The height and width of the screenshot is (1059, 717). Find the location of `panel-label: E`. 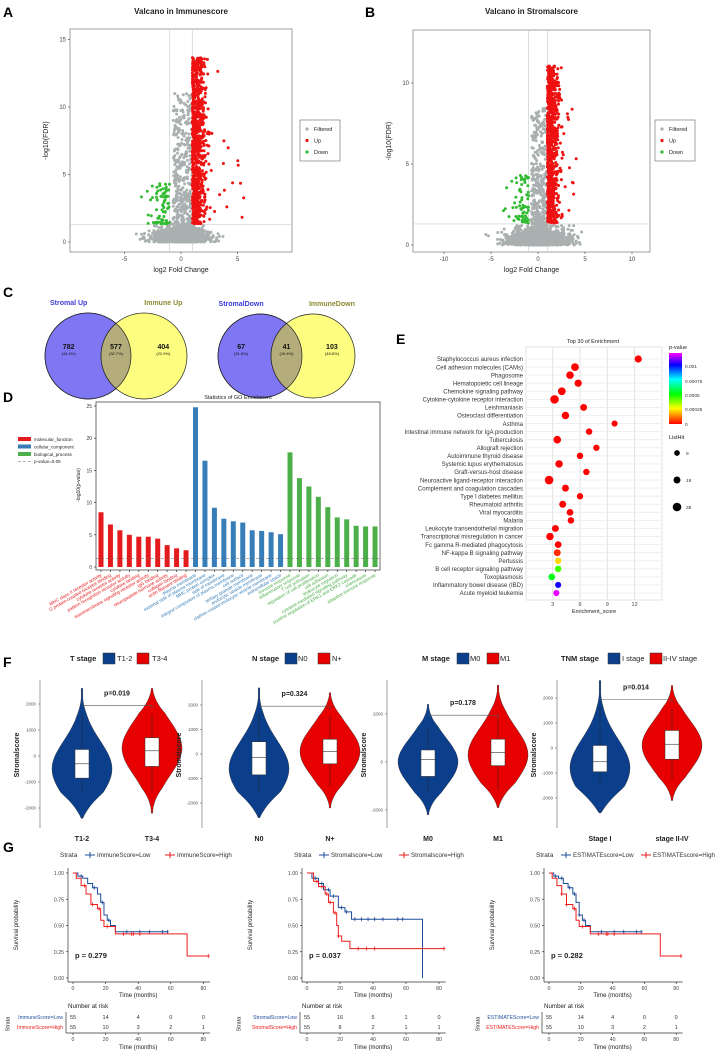

panel-label: E is located at coordinates (400, 339).